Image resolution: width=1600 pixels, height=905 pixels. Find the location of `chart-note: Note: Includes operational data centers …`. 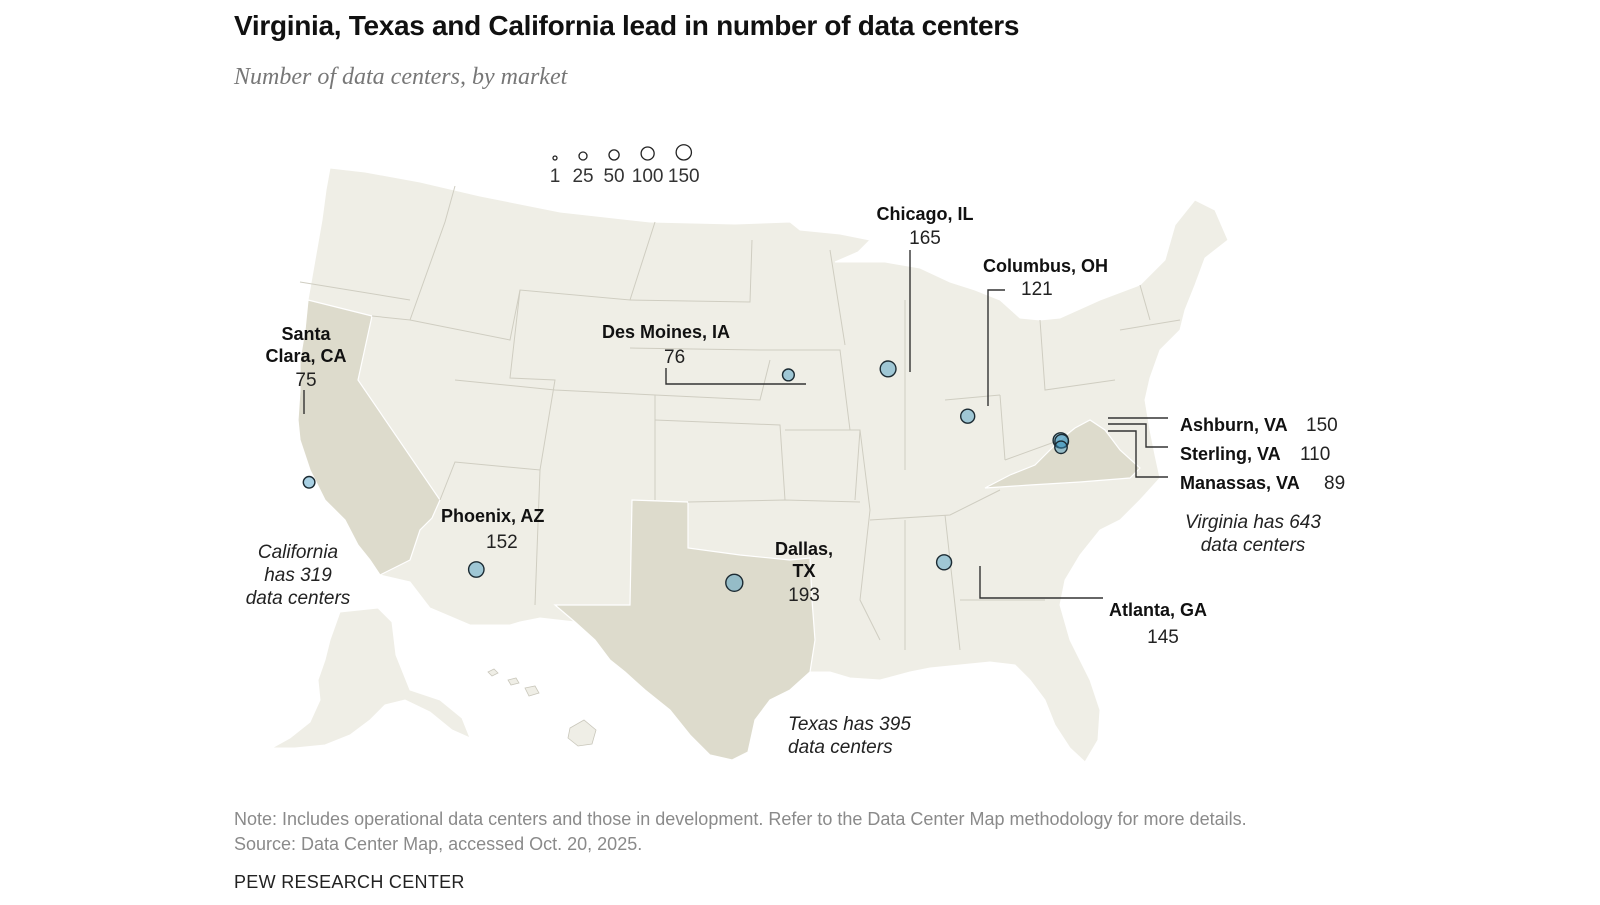

chart-note: Note: Includes operational data centers … is located at coordinates (740, 832).